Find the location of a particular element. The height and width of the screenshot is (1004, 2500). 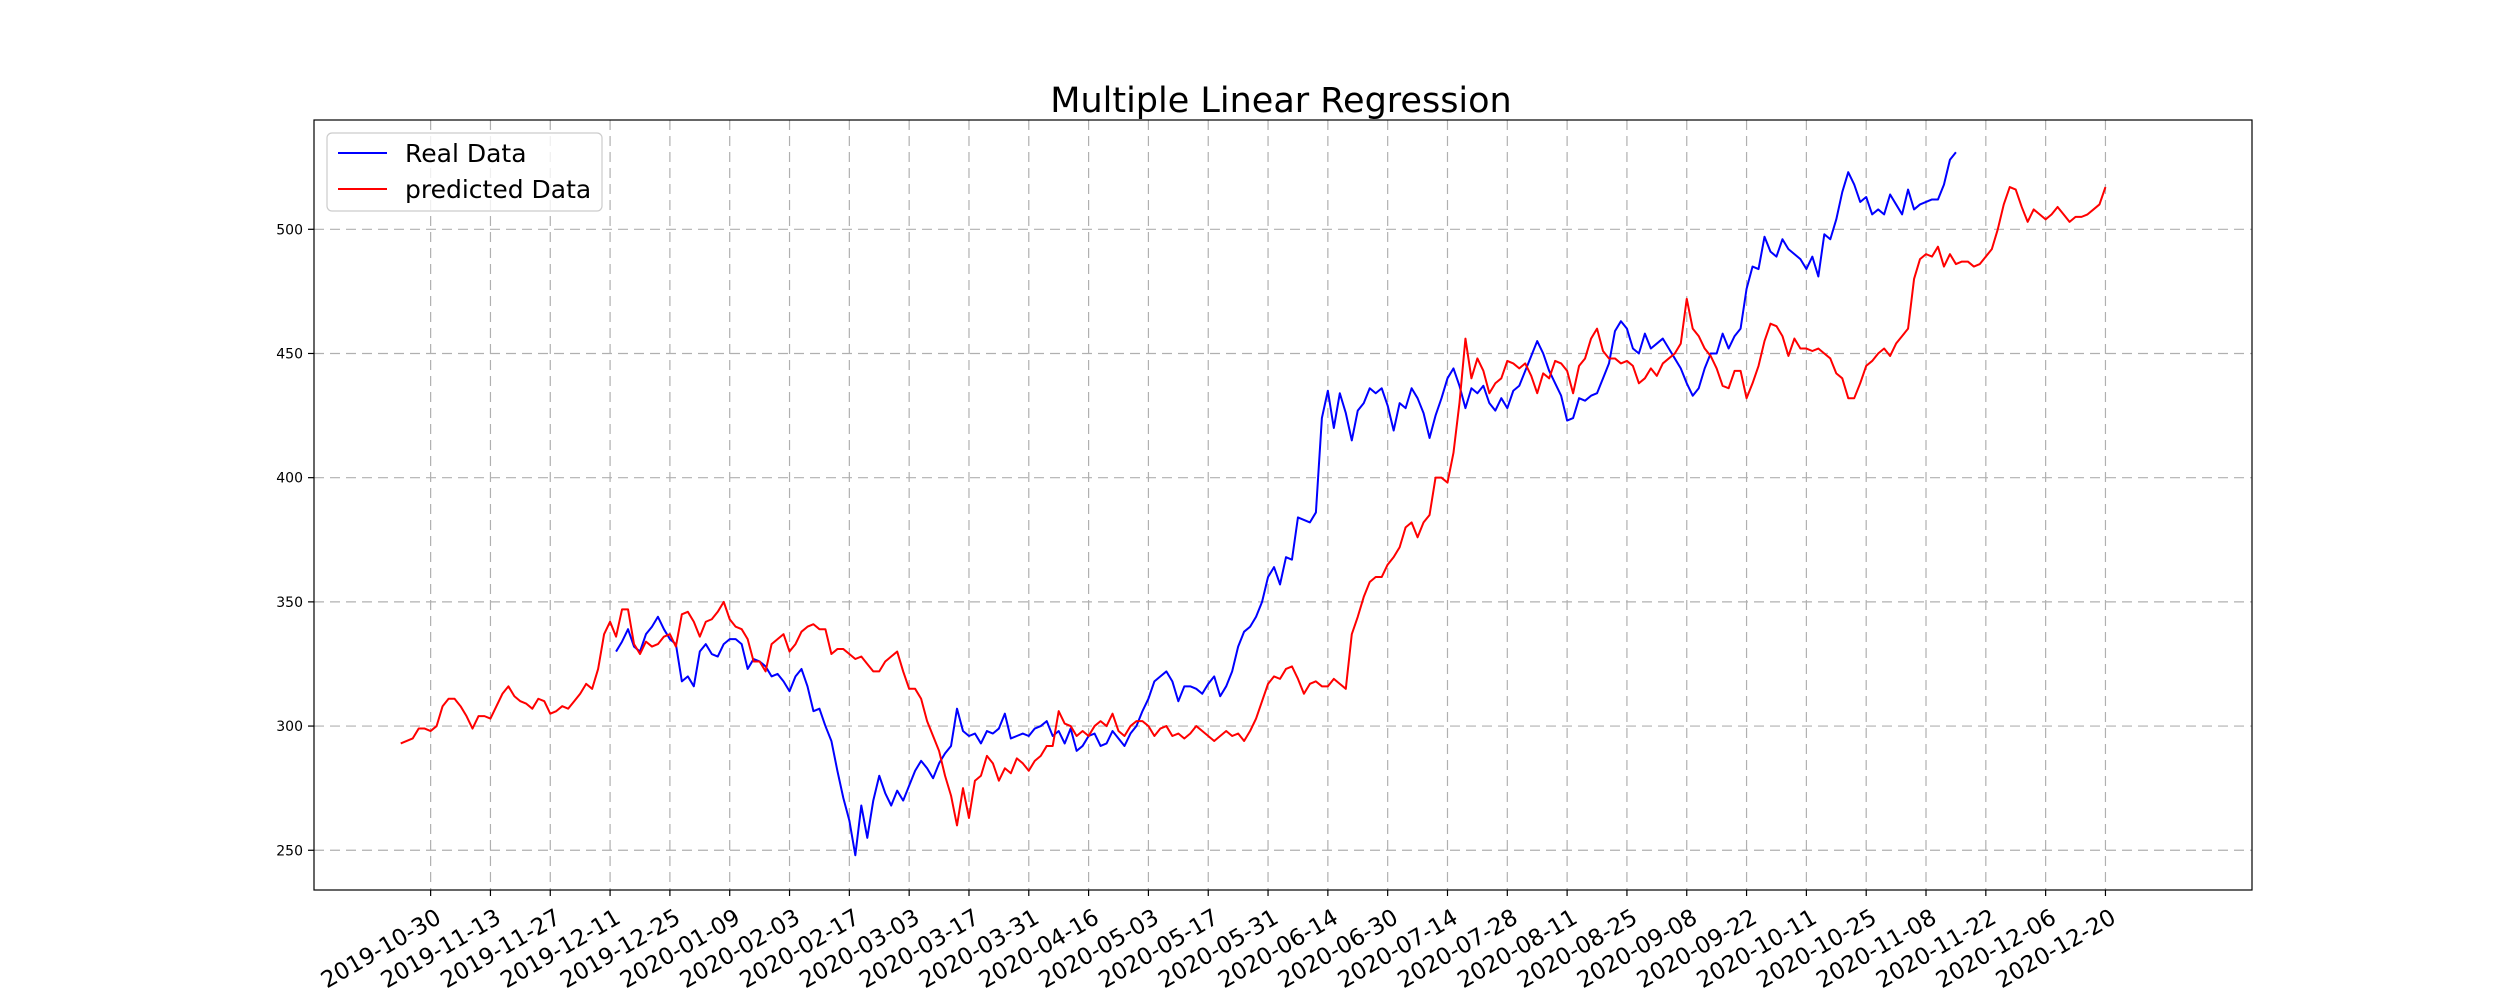

legend: Real Data predicted Data is located at coordinates (464, 172).